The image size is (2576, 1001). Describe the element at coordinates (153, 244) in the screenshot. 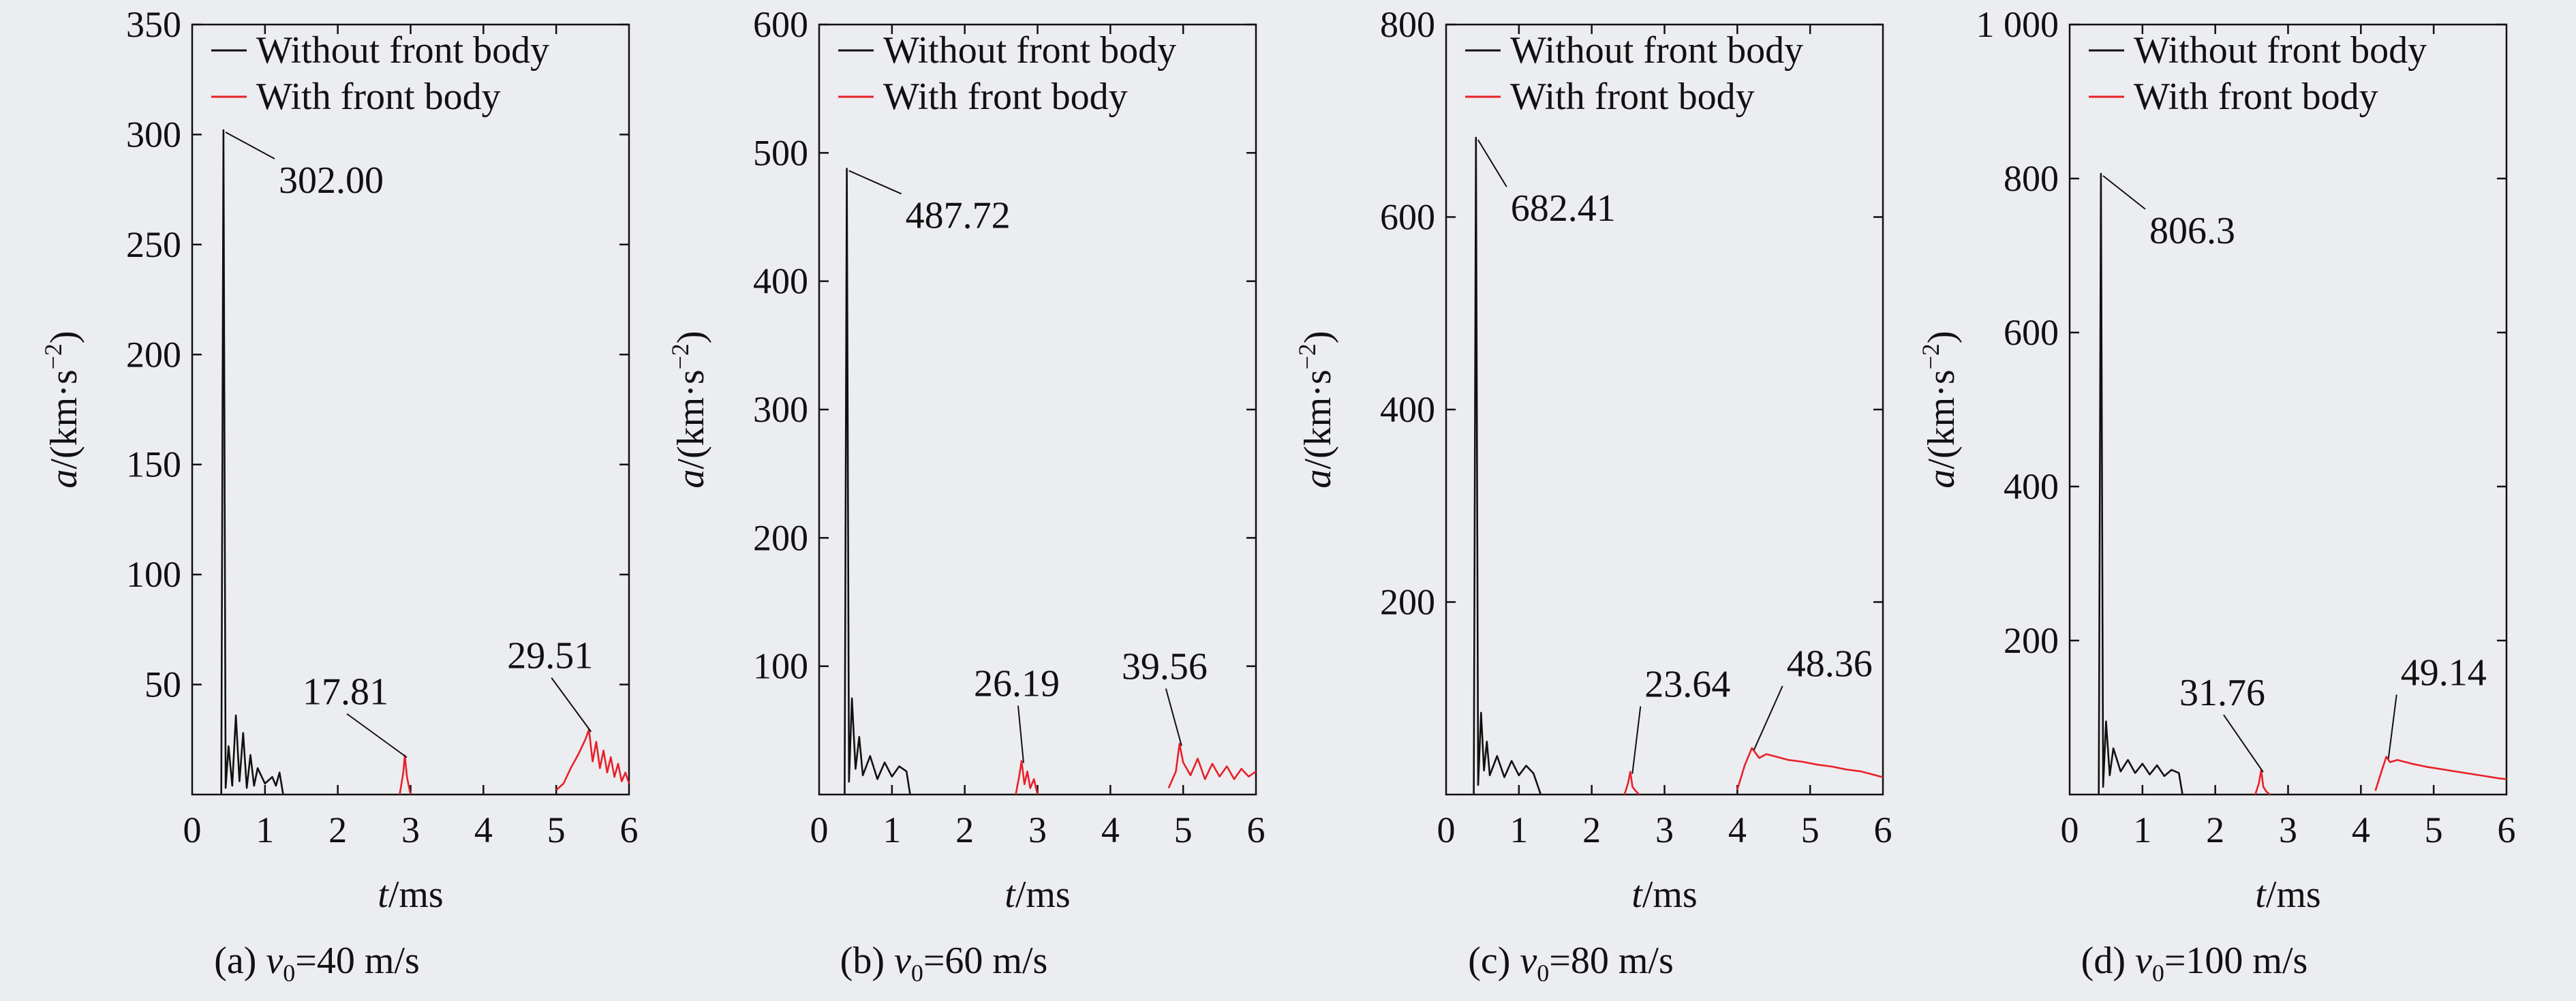

I see `y-tick-label: 250` at that location.